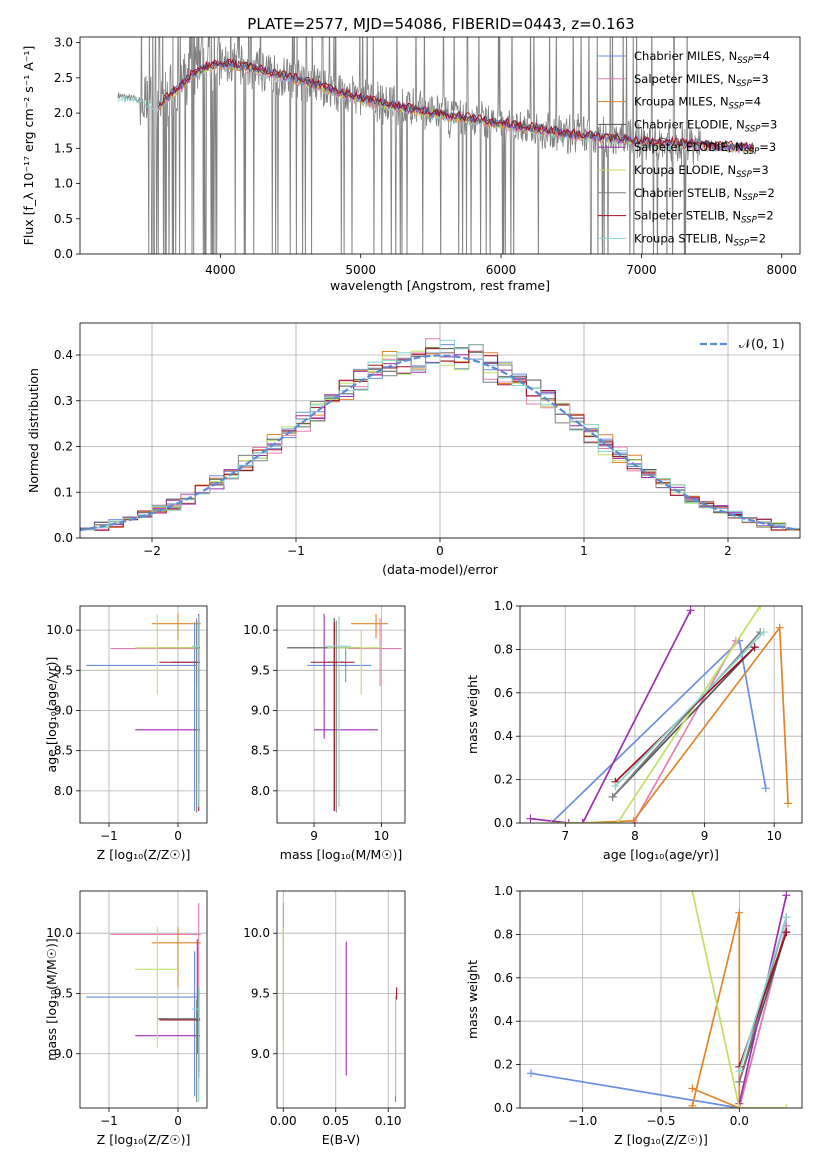 The height and width of the screenshot is (1170, 819). I want to click on x-tick-label: 2, so click(728, 551).